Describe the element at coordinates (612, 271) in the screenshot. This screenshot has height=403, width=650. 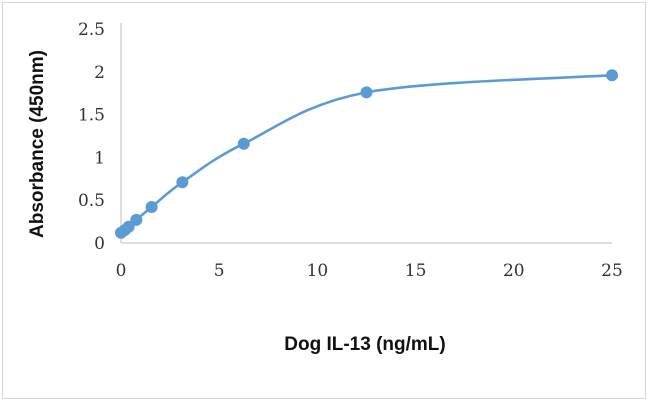
I see `x-tick-label: 25` at that location.